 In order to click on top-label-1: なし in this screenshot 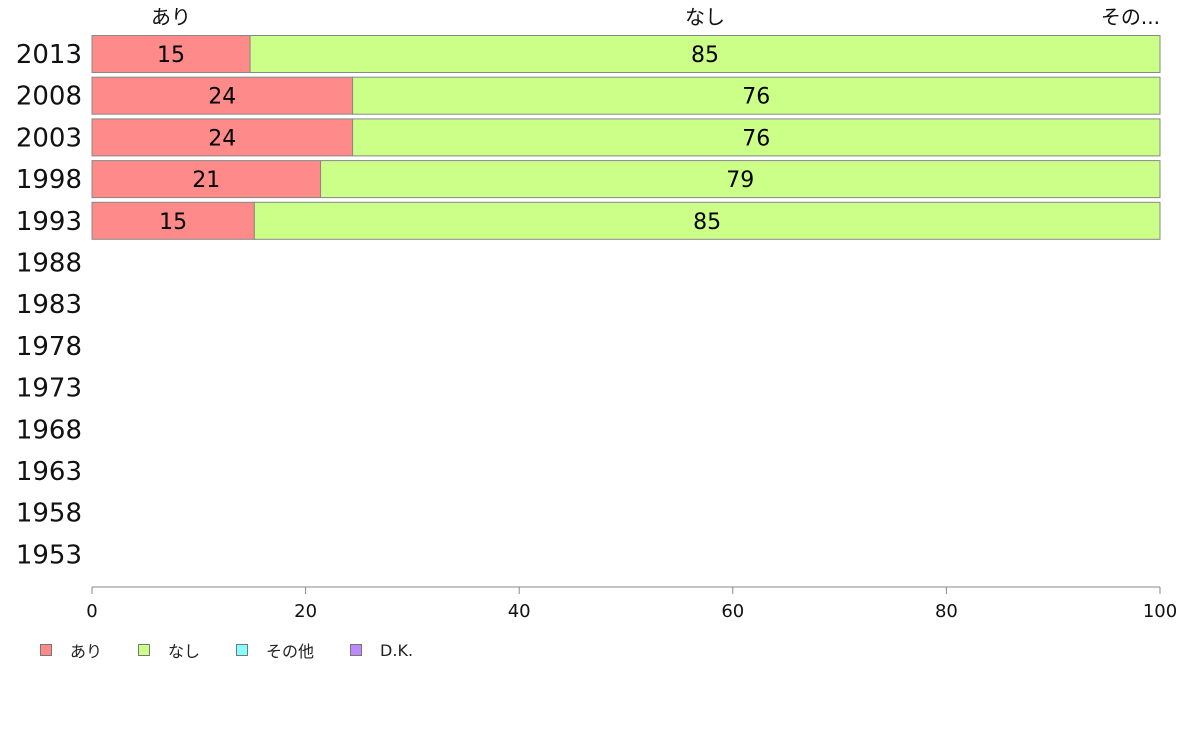, I will do `click(705, 17)`.